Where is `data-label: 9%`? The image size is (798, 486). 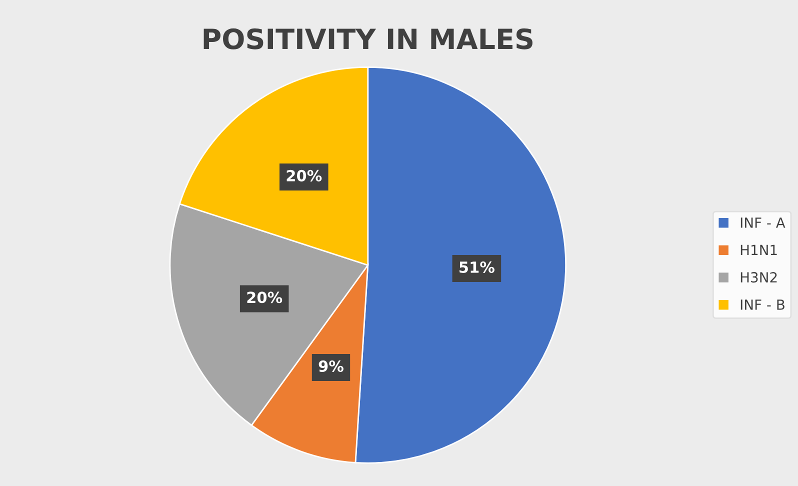 data-label: 9% is located at coordinates (331, 366).